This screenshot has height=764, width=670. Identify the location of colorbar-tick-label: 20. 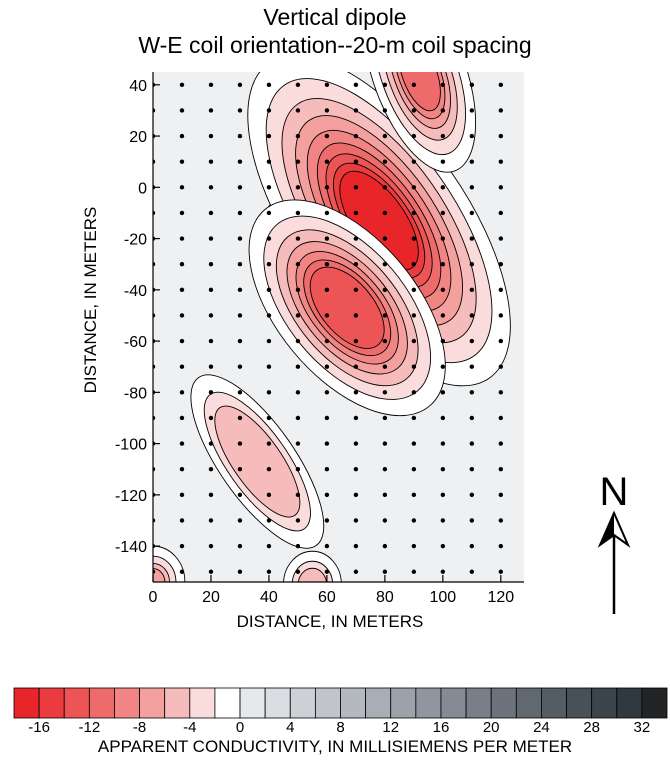
(491, 727).